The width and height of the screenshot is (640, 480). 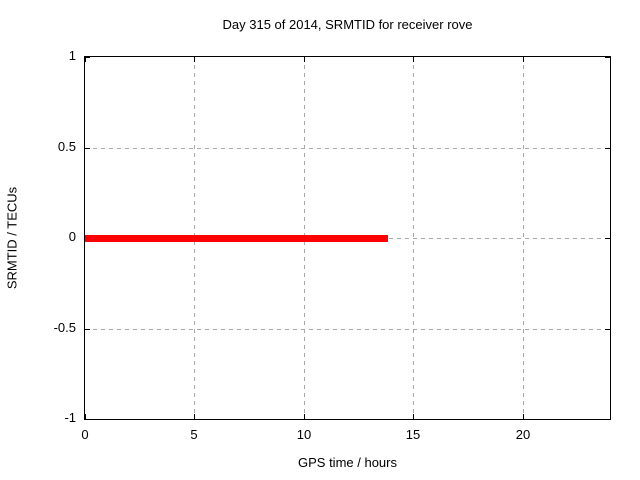 I want to click on y-tick-label: -1, so click(x=70, y=417).